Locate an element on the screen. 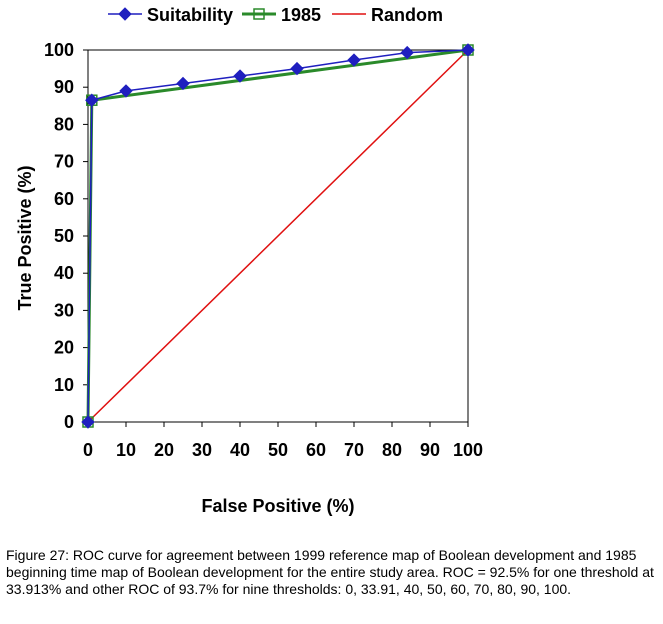  x-axis: 0 10 20 30 40 50 60 70 80 90 100 is located at coordinates (283, 441).